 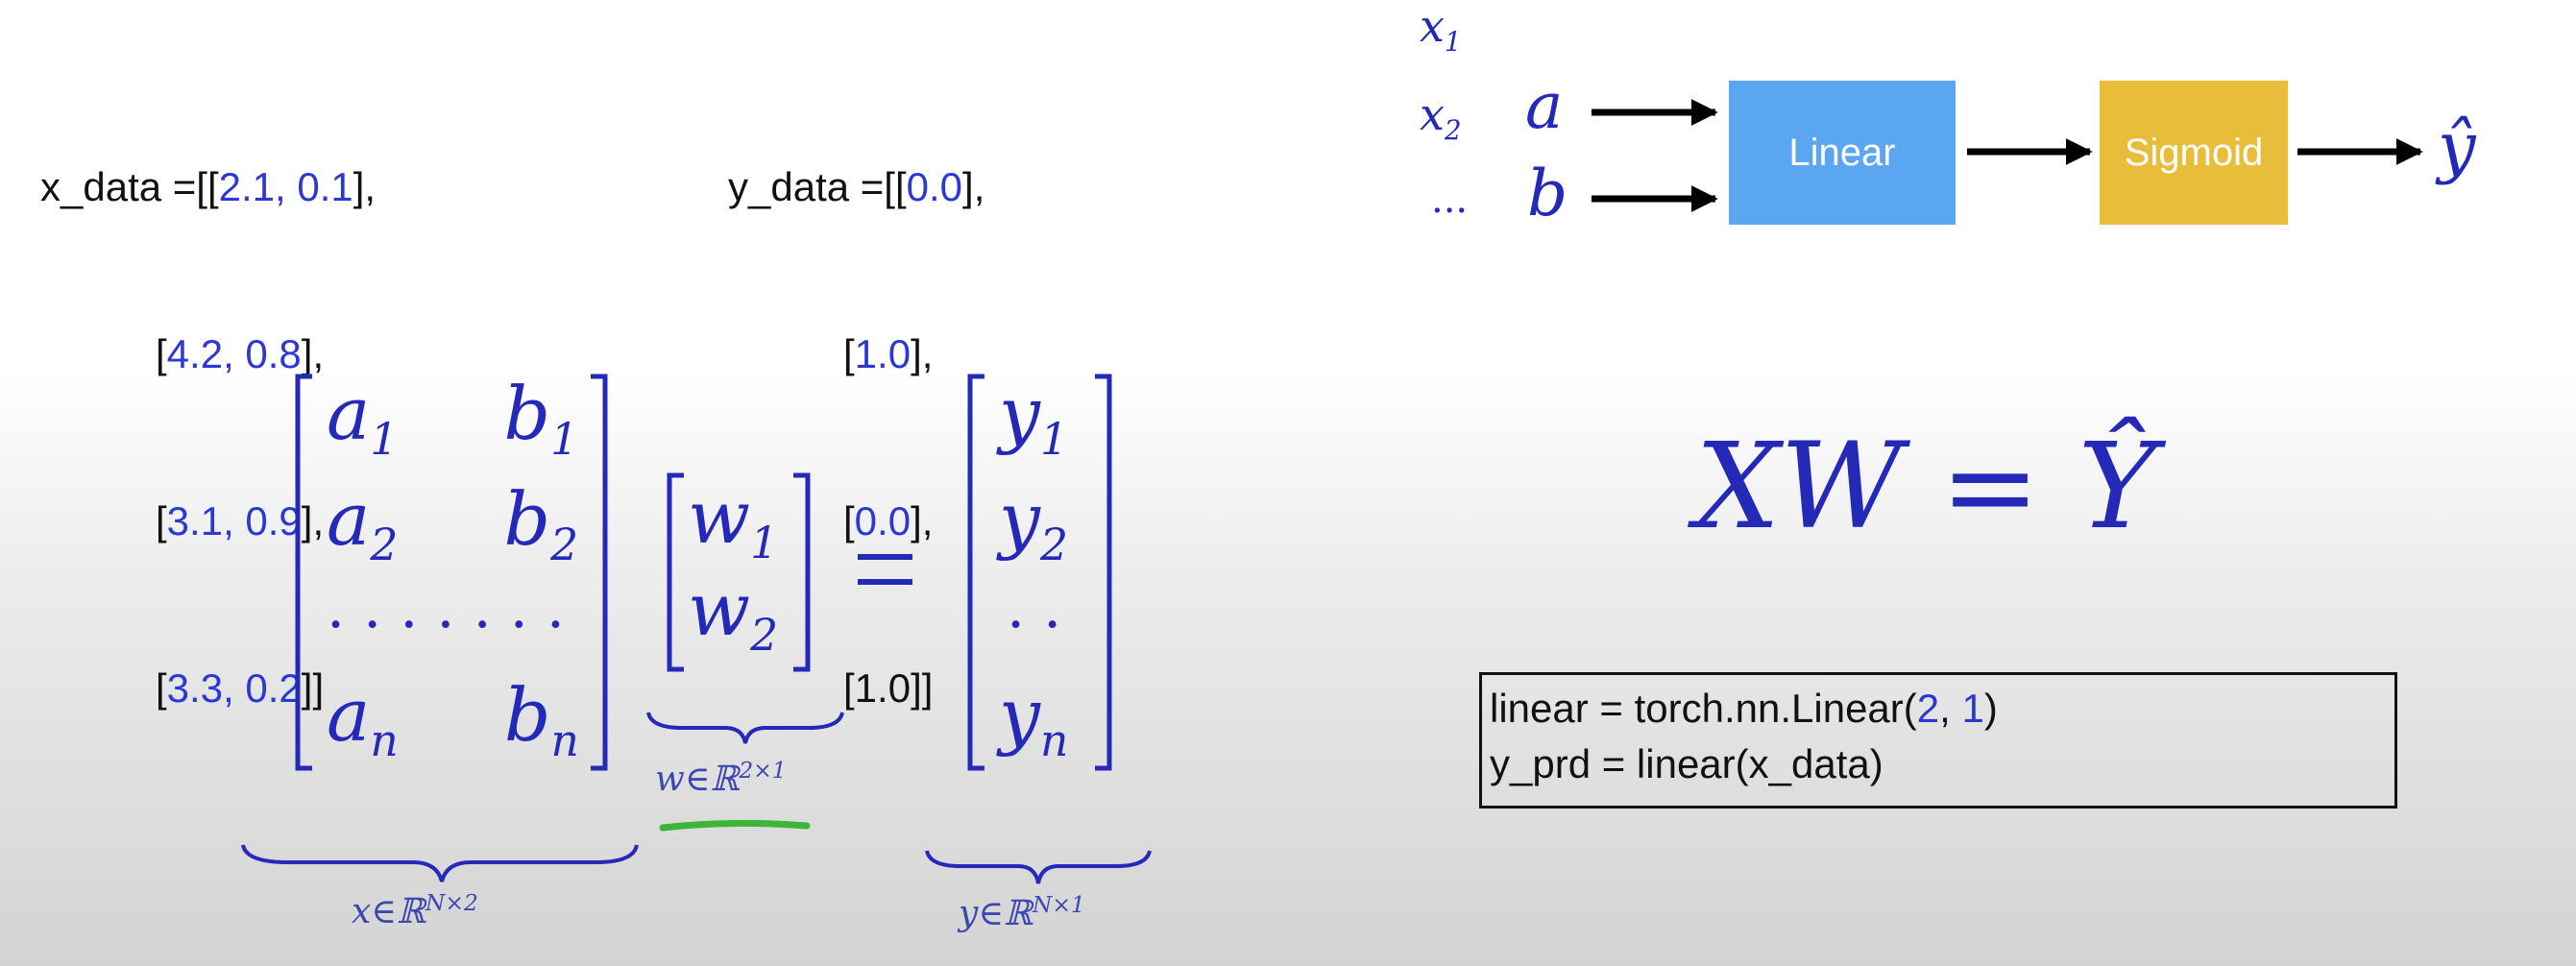 I want to click on matrix-x-row-2: a2 b2, so click(x=453, y=523).